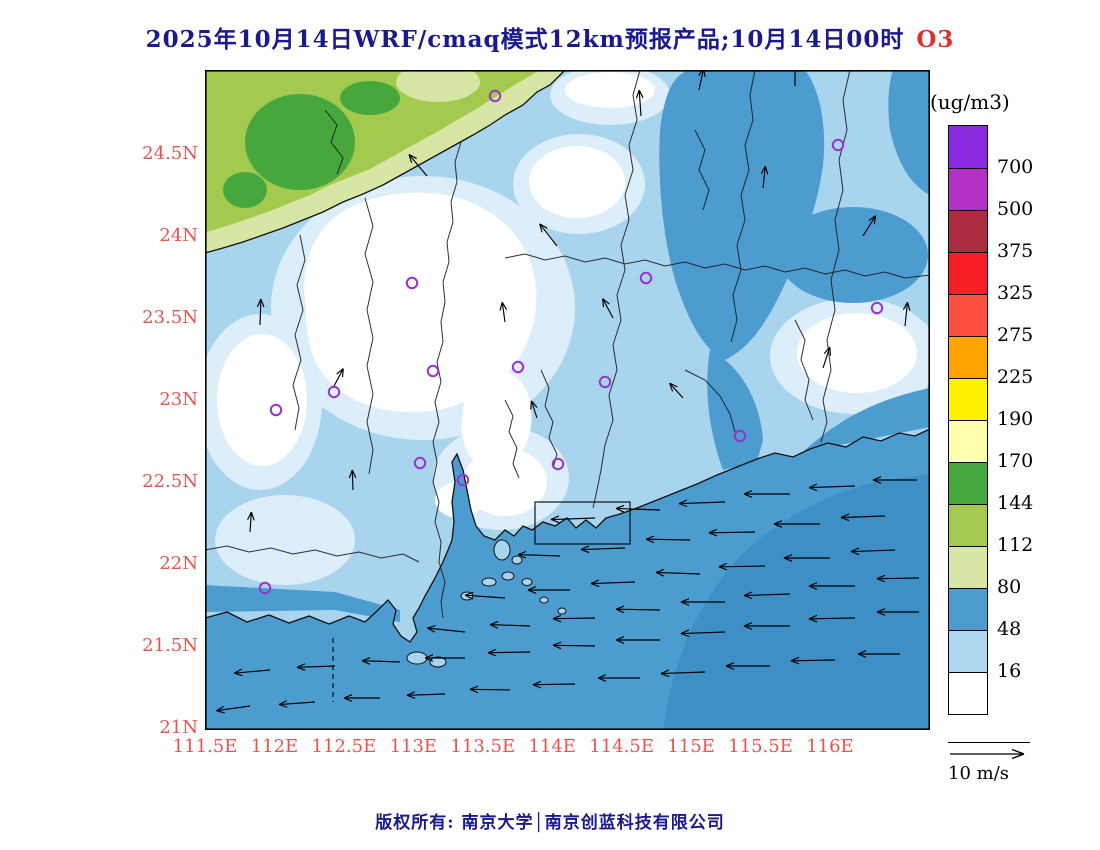  I want to click on colorbar-unit-label: (ug/m3), so click(970, 102).